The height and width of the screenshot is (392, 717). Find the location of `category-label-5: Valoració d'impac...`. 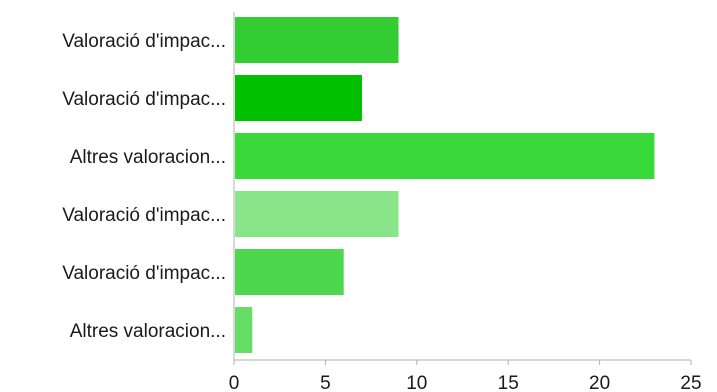

category-label-5: Valoració d'impac... is located at coordinates (144, 273).